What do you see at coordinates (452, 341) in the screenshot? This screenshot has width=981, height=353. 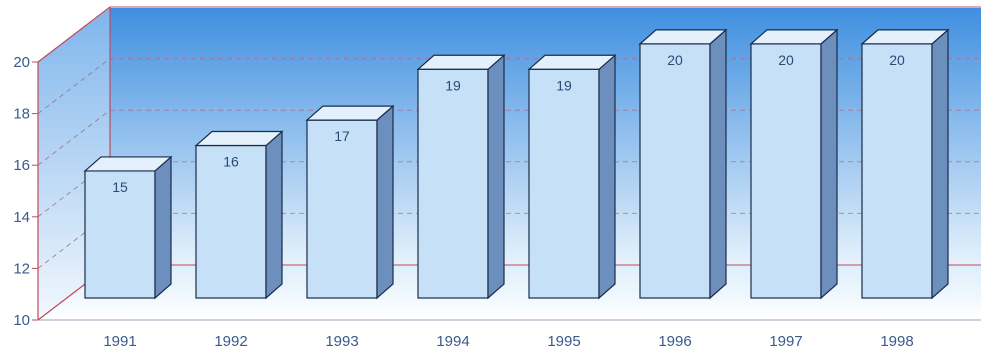 I see `x-tick-label: 1994` at bounding box center [452, 341].